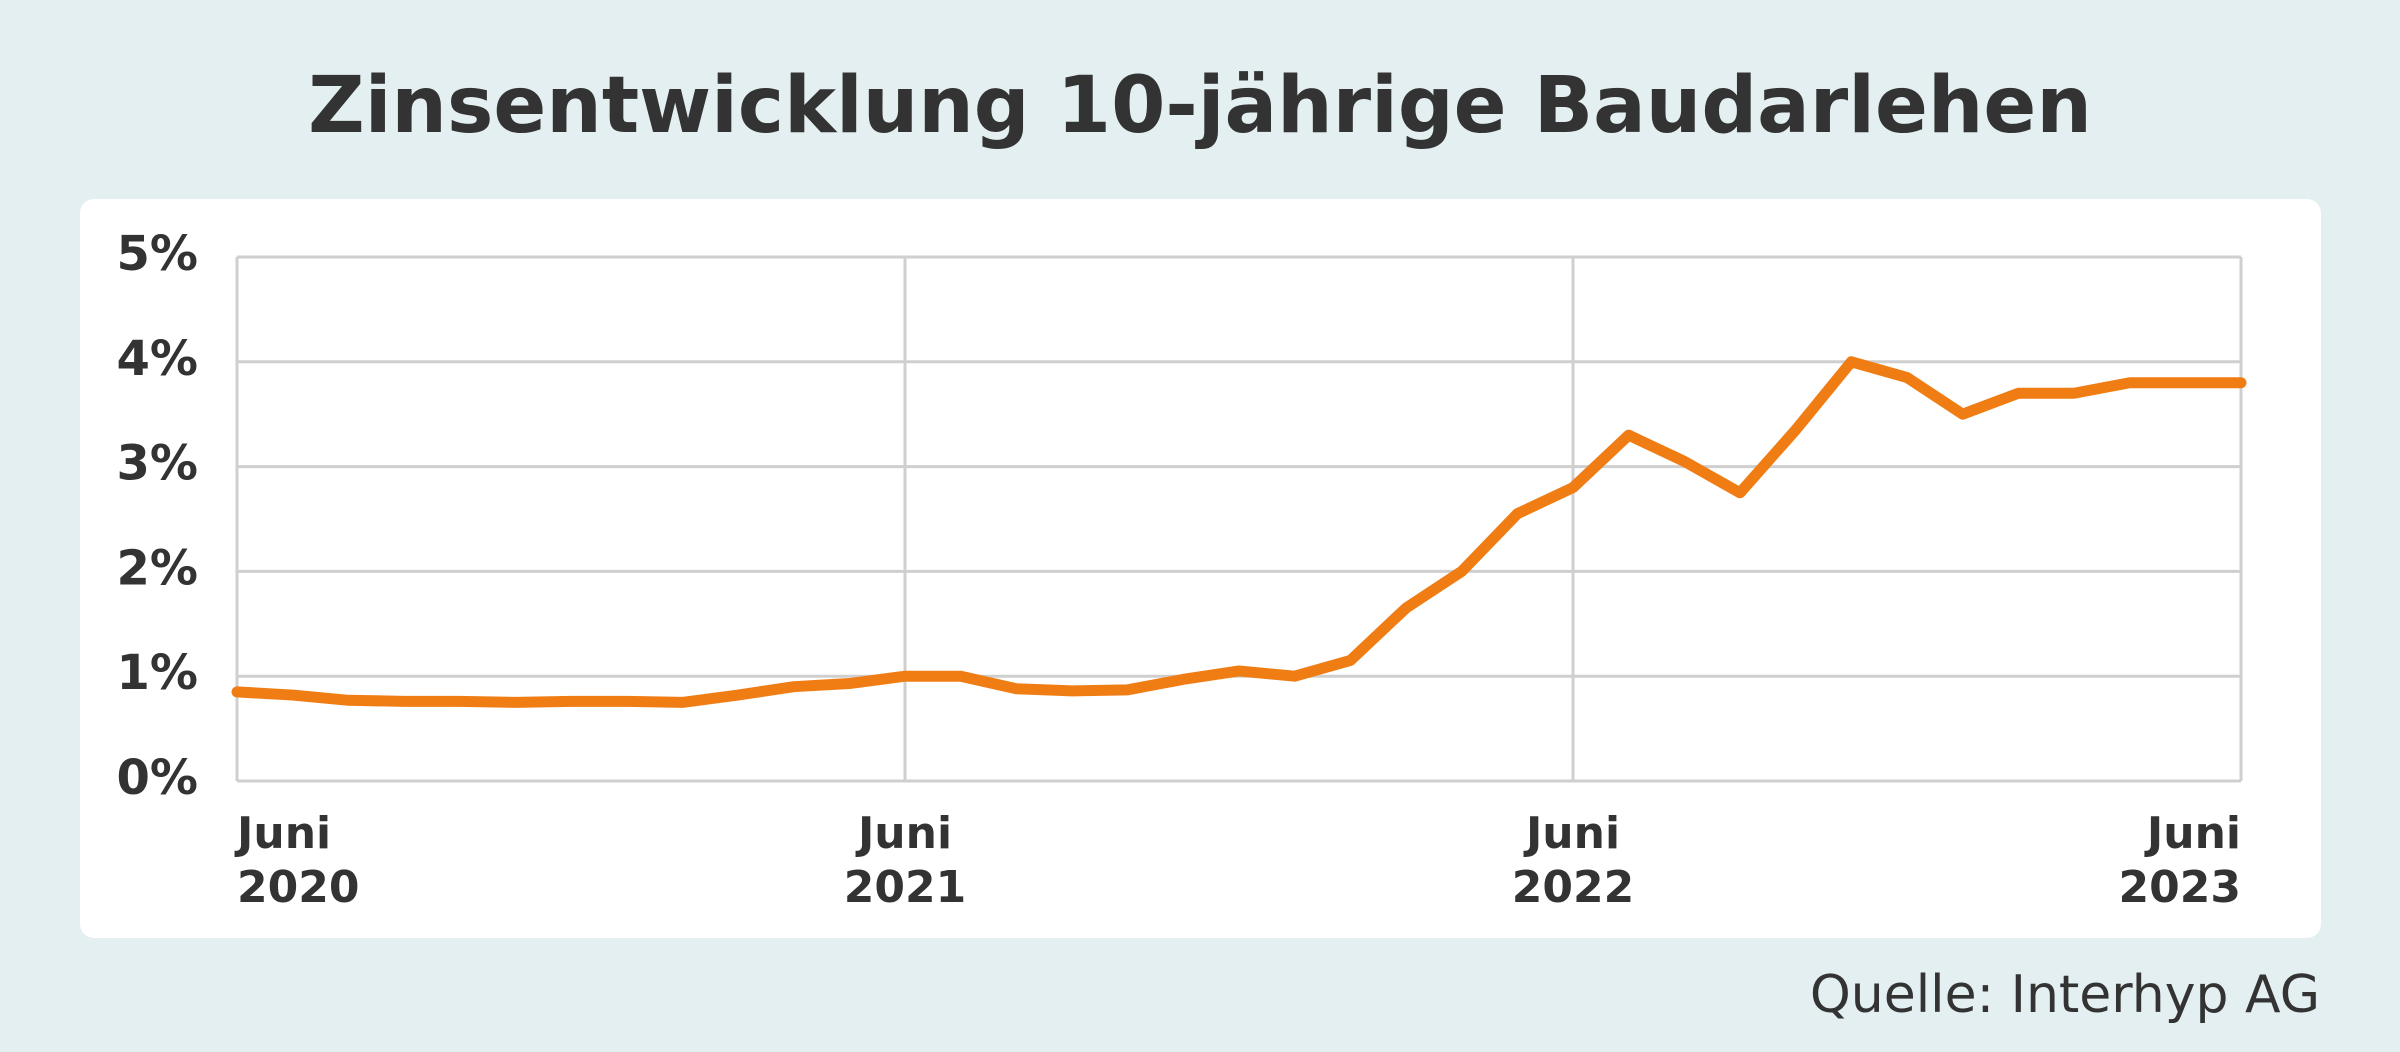 The image size is (2400, 1052). What do you see at coordinates (158, 673) in the screenshot?
I see `y-tick-label: 1%` at bounding box center [158, 673].